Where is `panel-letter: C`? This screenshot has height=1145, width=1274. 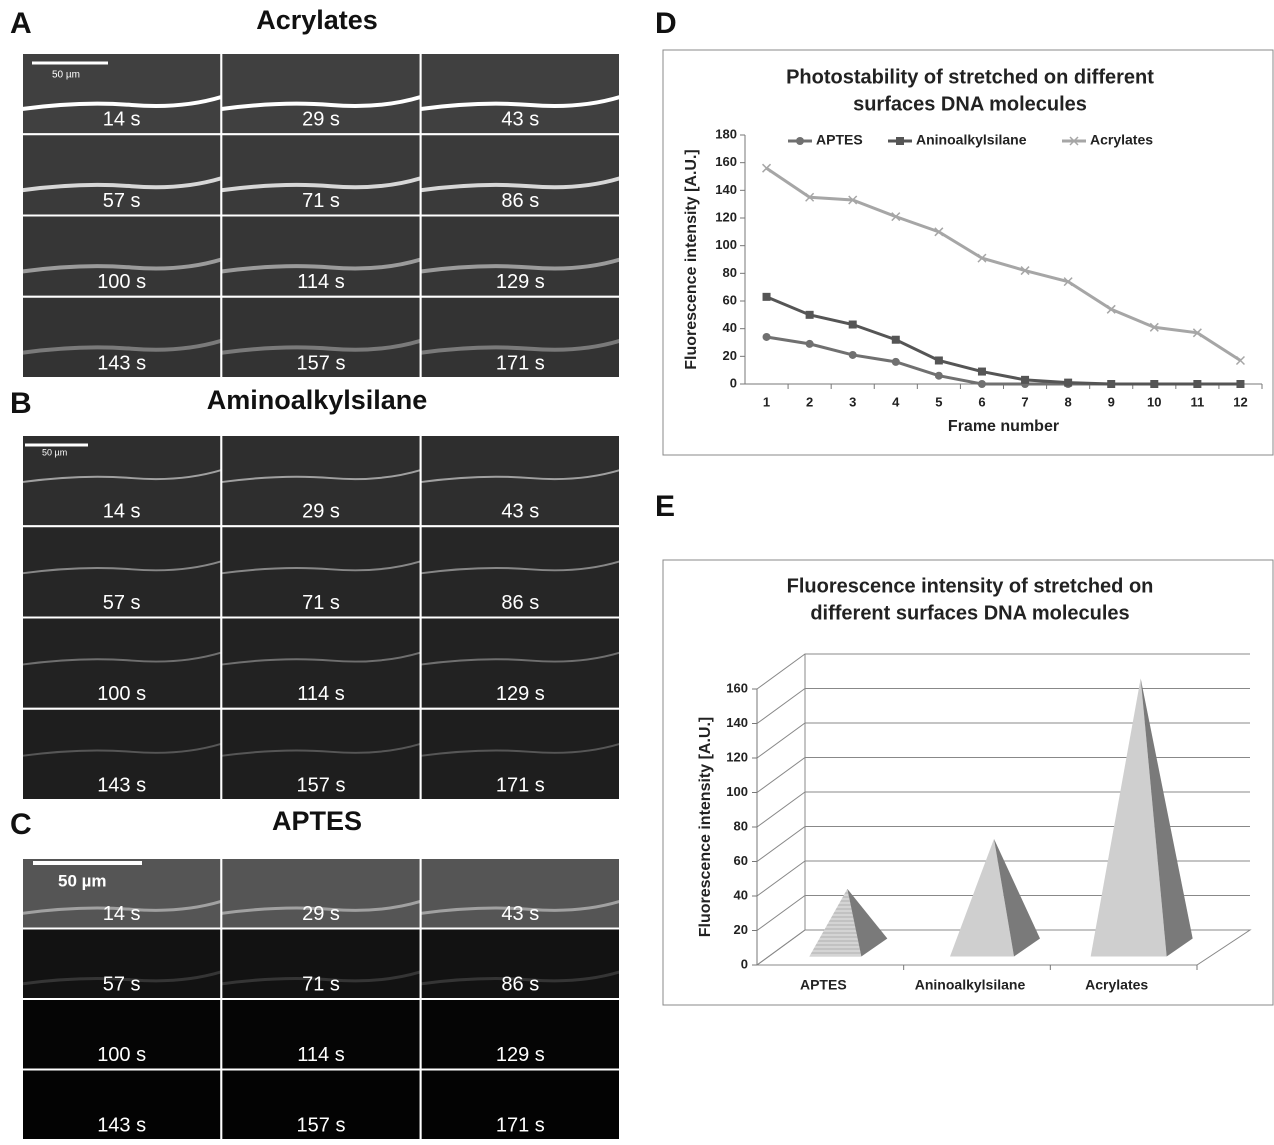 panel-letter: C is located at coordinates (21, 824).